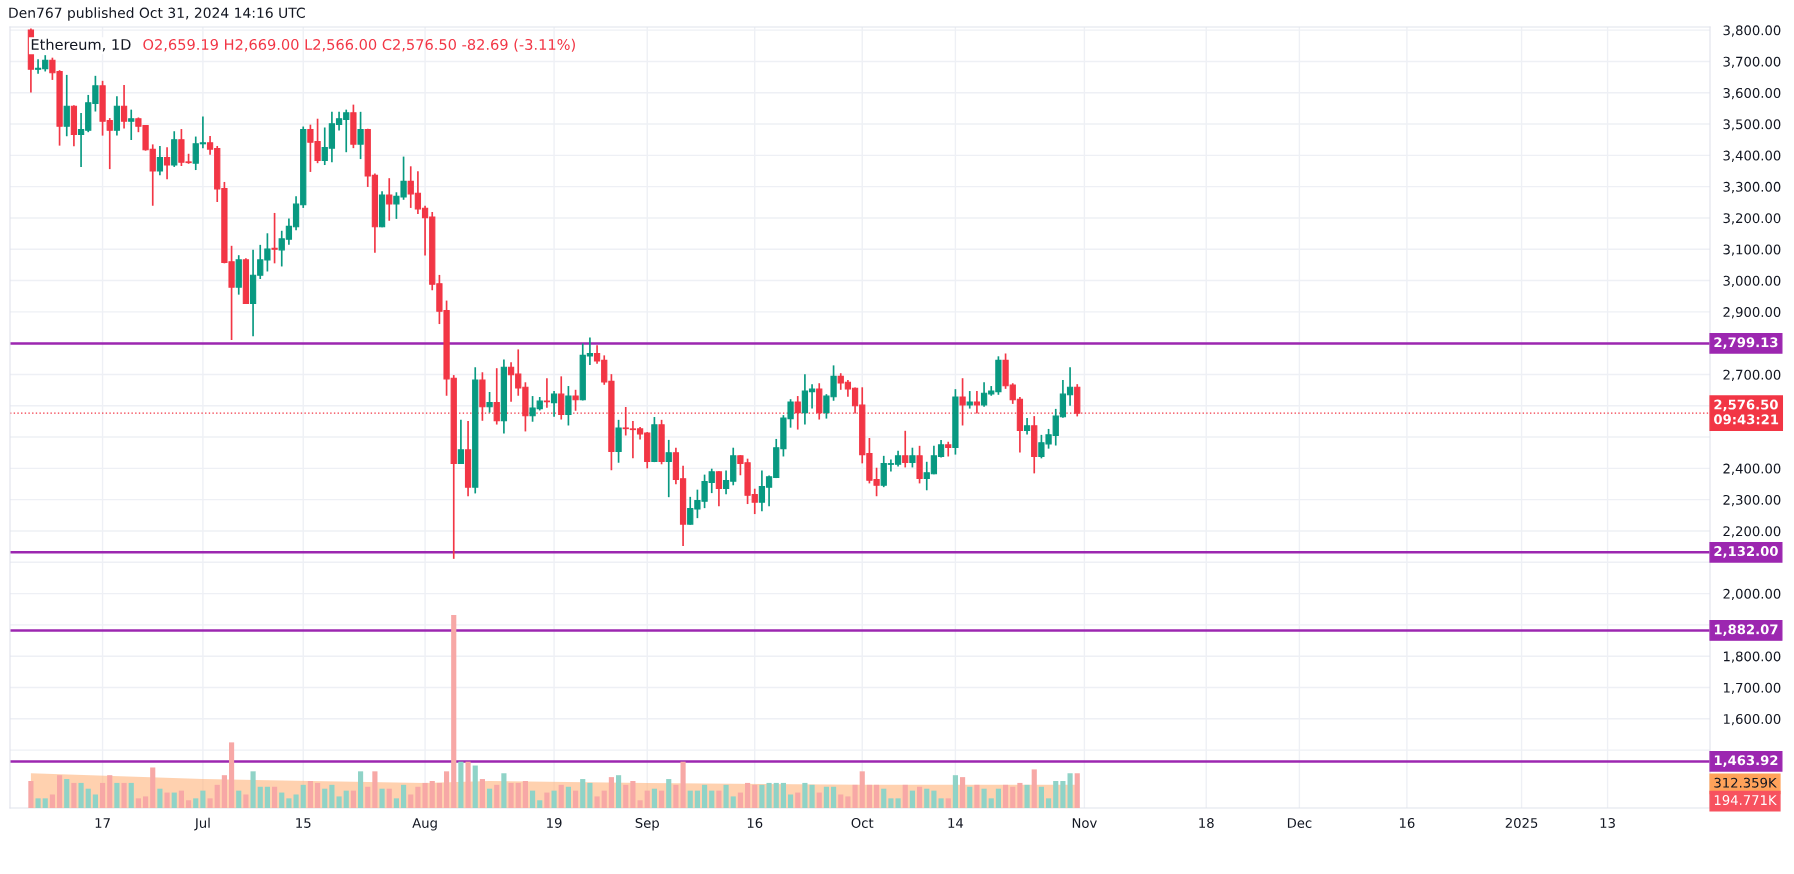 The image size is (1794, 874). I want to click on x-tick-label: Nov, so click(1084, 823).